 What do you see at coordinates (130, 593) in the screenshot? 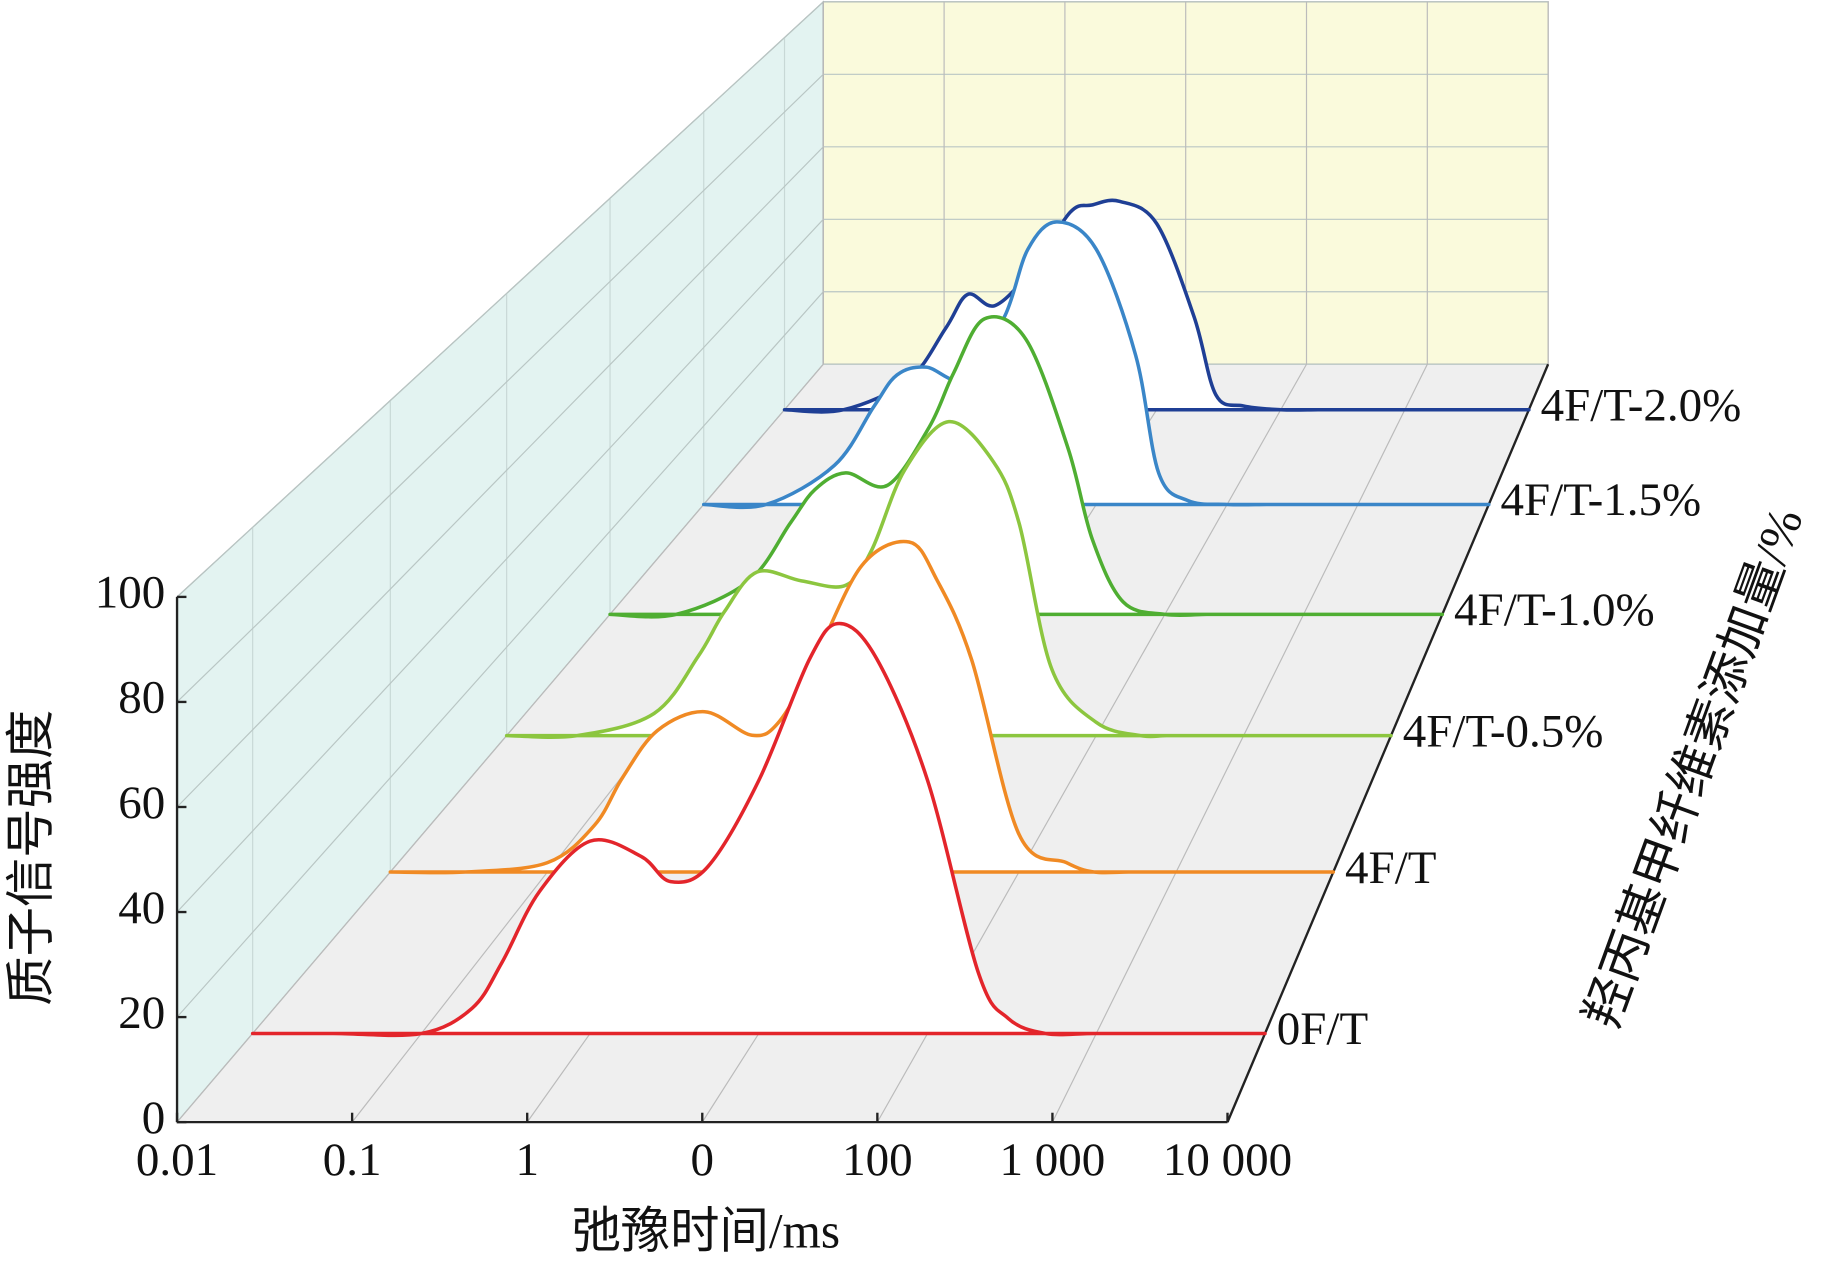
I see `y-tick-label: 100` at bounding box center [130, 593].